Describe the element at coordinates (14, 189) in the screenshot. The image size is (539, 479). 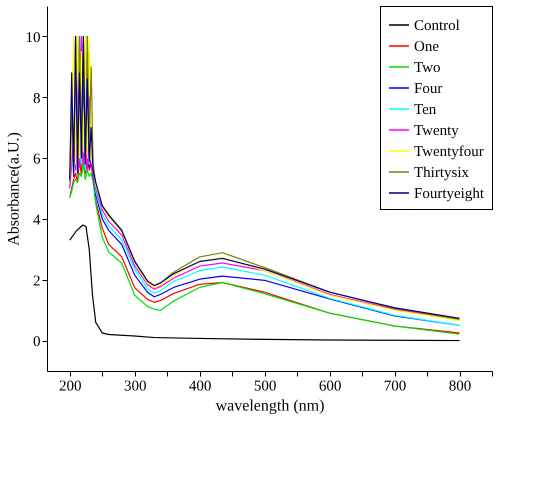
I see `y-axis-title: Absorbance(a.U.)` at that location.